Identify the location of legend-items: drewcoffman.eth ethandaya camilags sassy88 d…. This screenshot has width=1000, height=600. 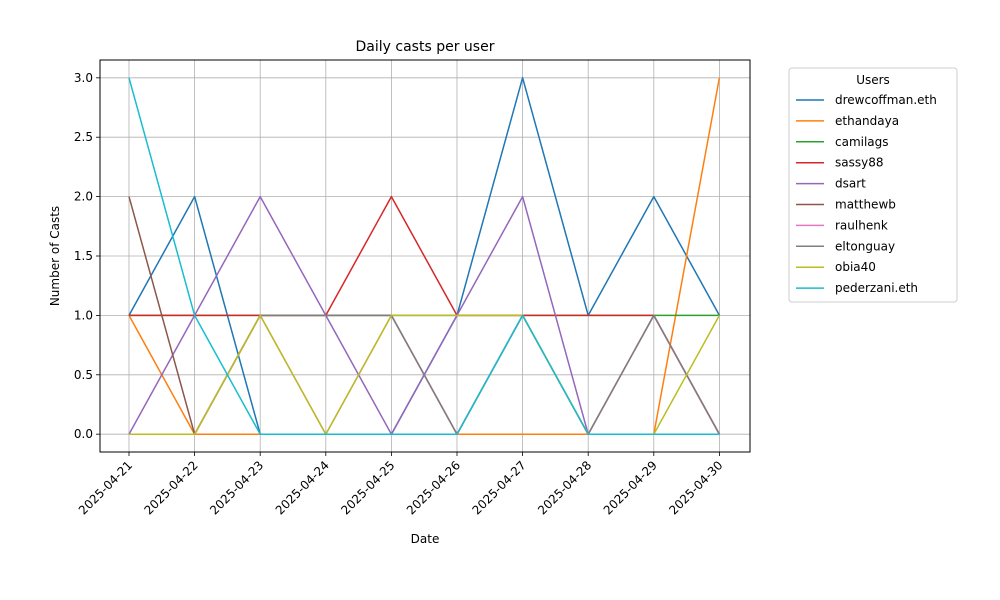
(866, 194).